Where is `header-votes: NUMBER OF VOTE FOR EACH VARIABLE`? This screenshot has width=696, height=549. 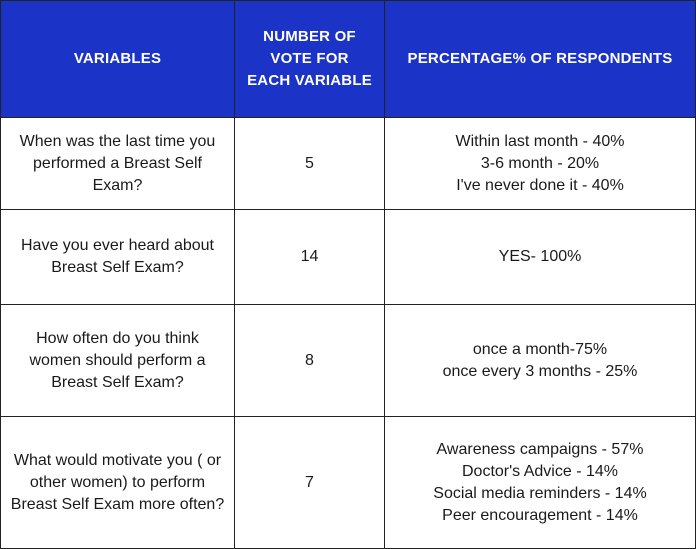 header-votes: NUMBER OF VOTE FOR EACH VARIABLE is located at coordinates (309, 59).